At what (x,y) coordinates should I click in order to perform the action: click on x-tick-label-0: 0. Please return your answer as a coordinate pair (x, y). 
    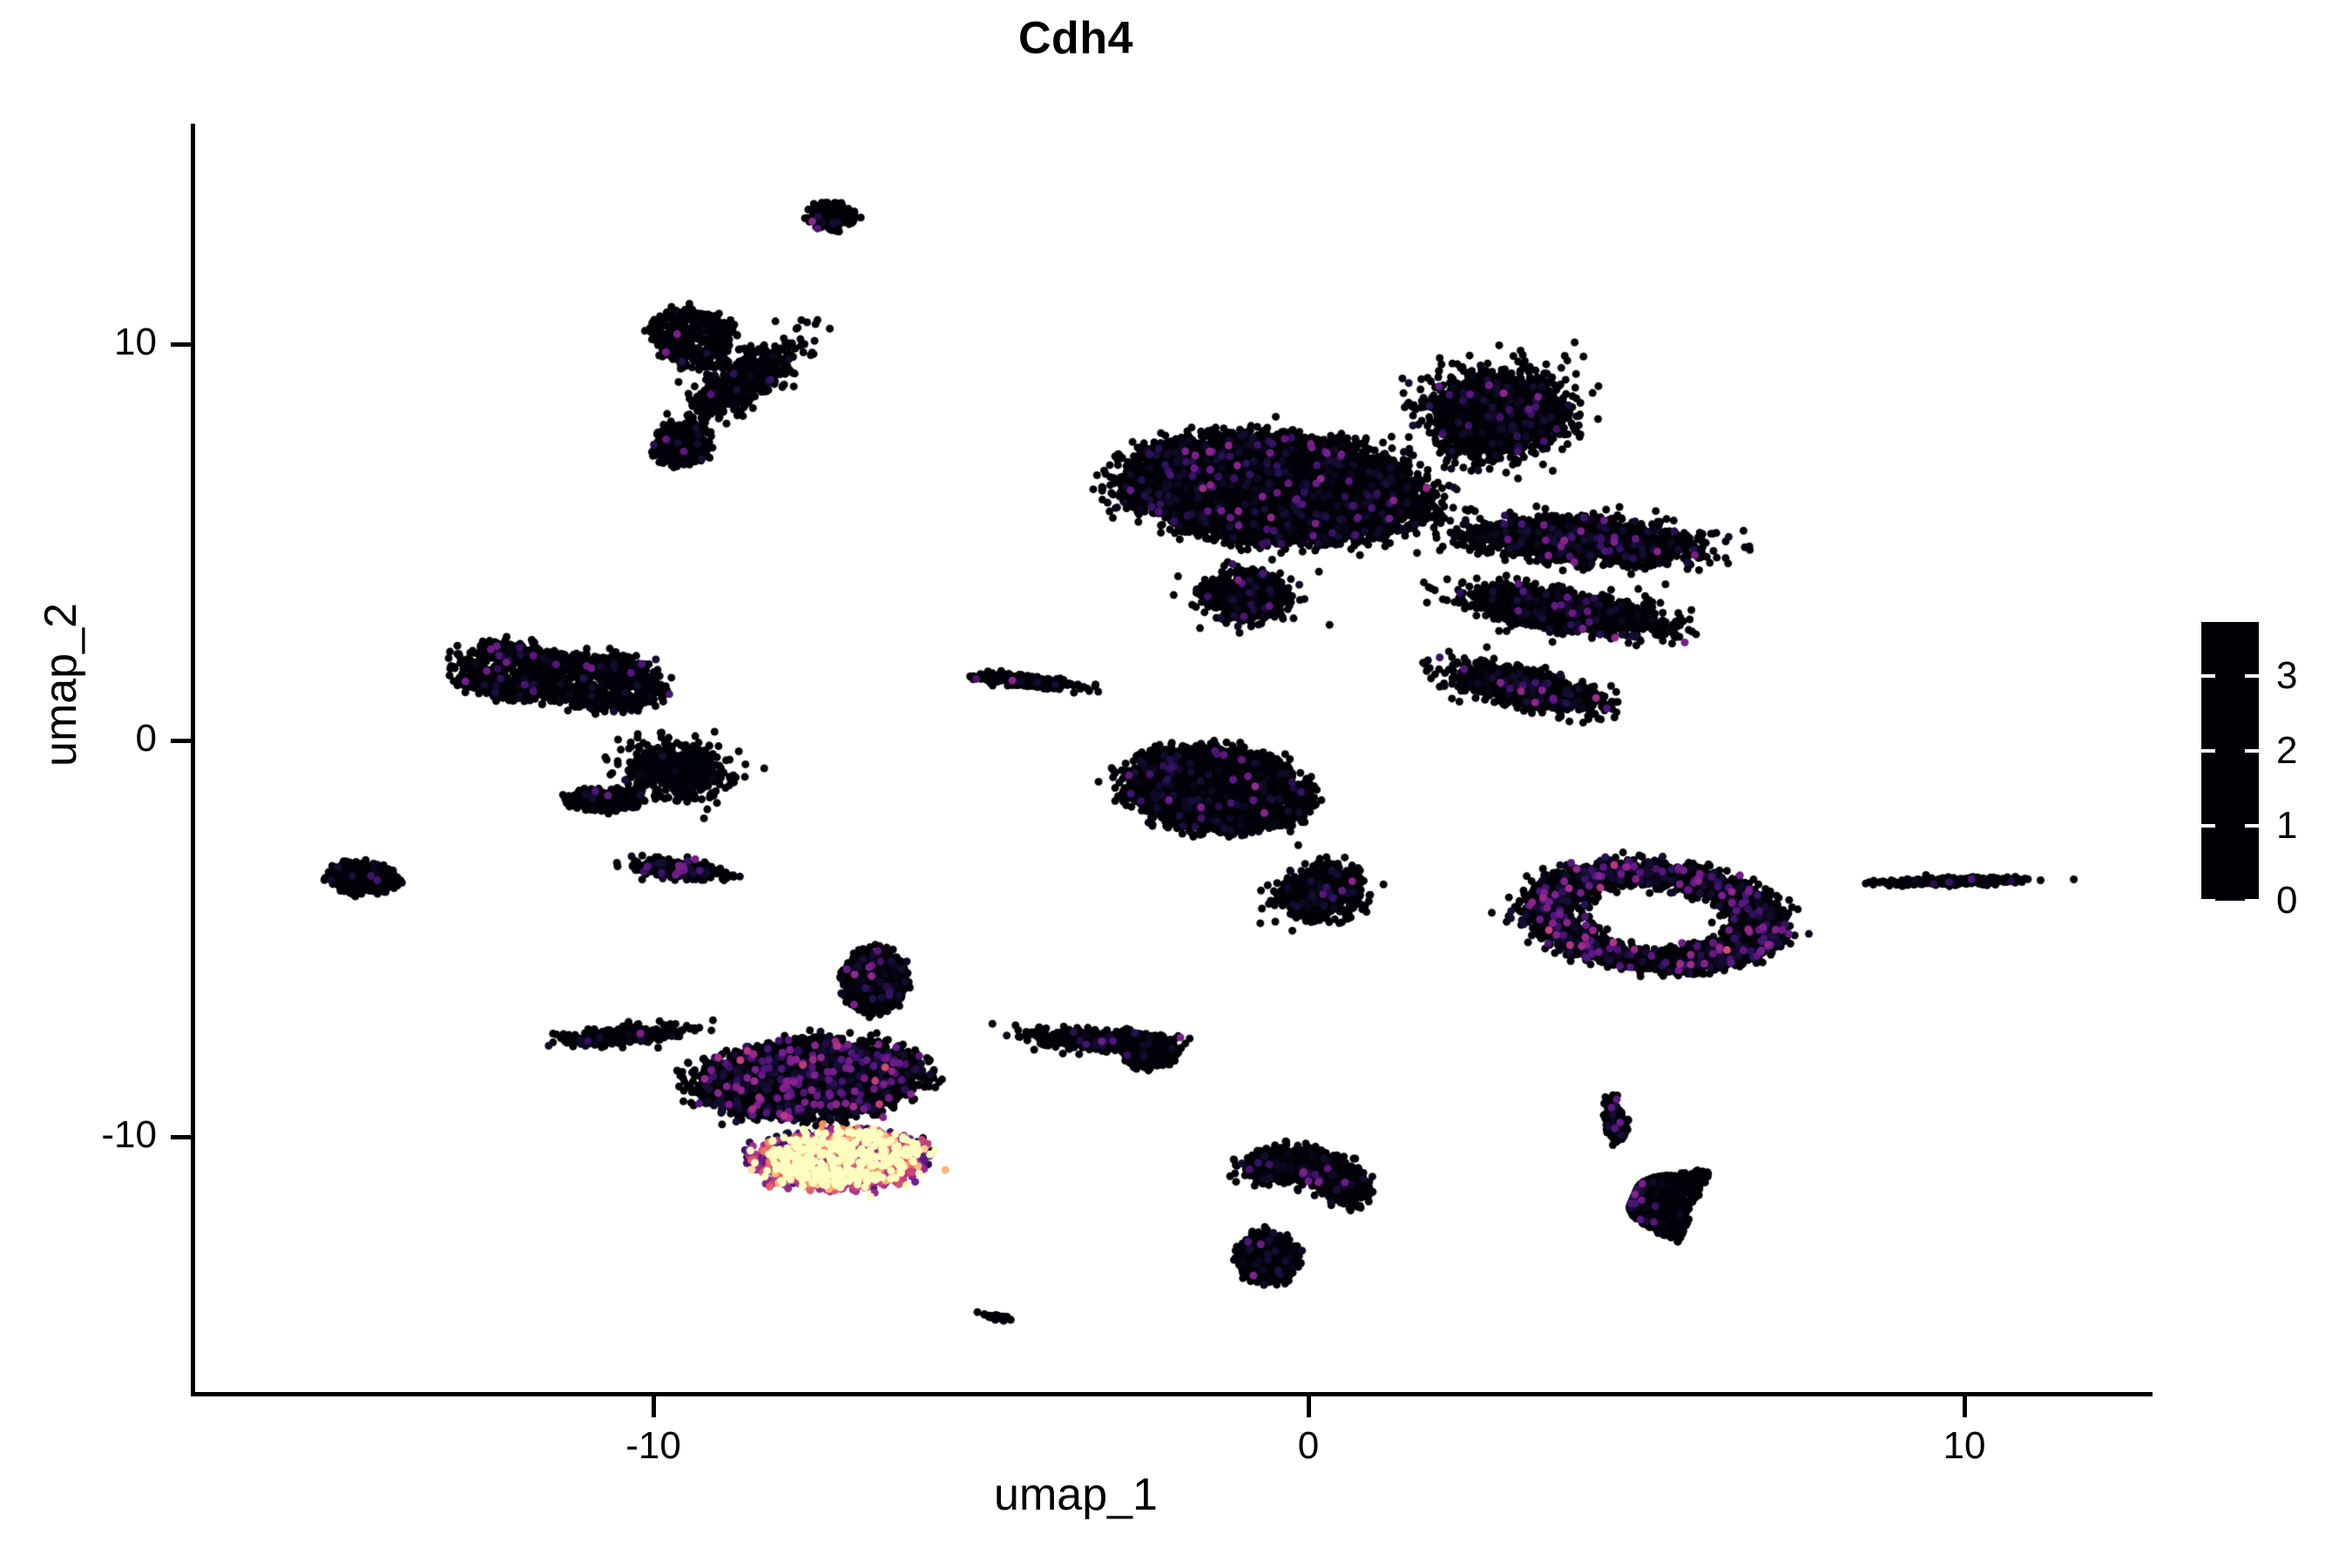
    Looking at the image, I should click on (1309, 1445).